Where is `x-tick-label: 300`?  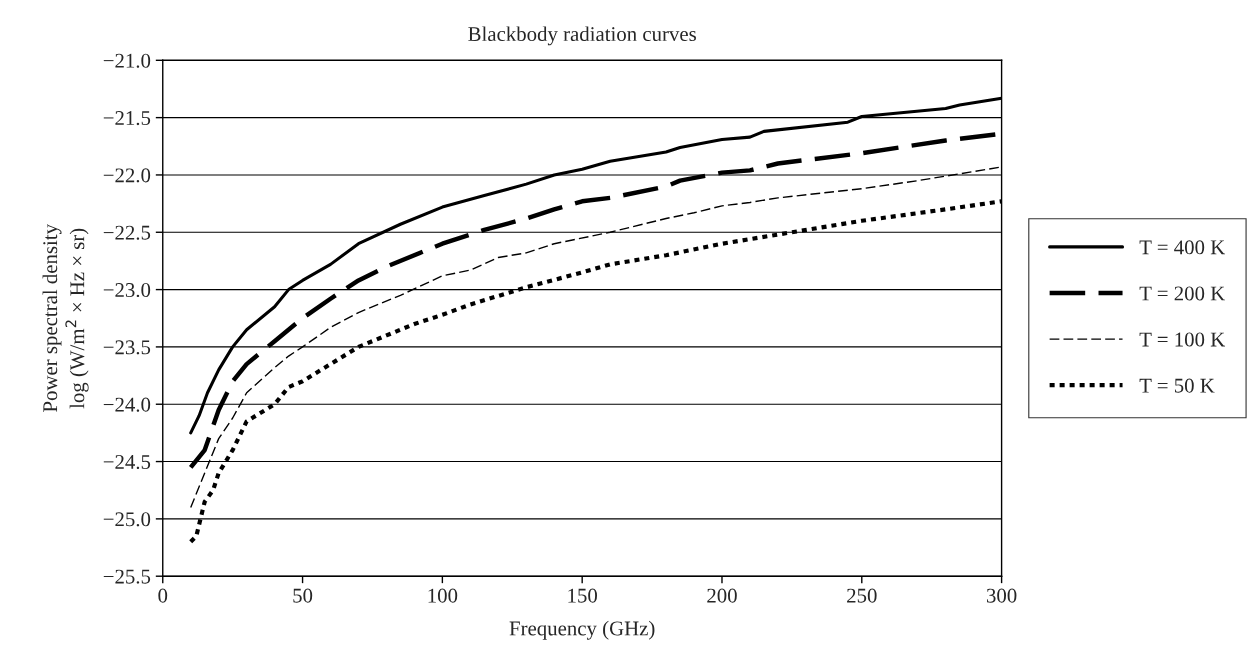 x-tick-label: 300 is located at coordinates (1001, 595).